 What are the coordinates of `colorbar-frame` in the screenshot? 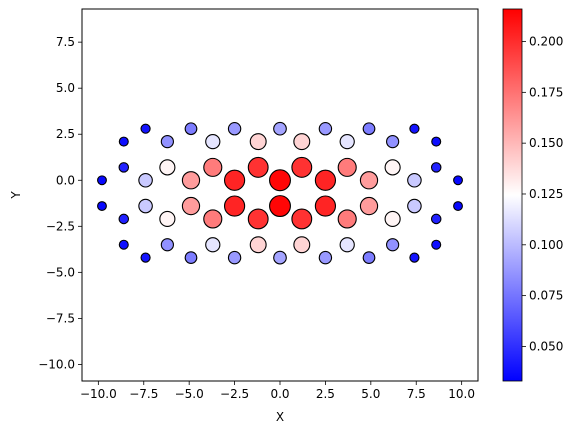 It's located at (512, 195).